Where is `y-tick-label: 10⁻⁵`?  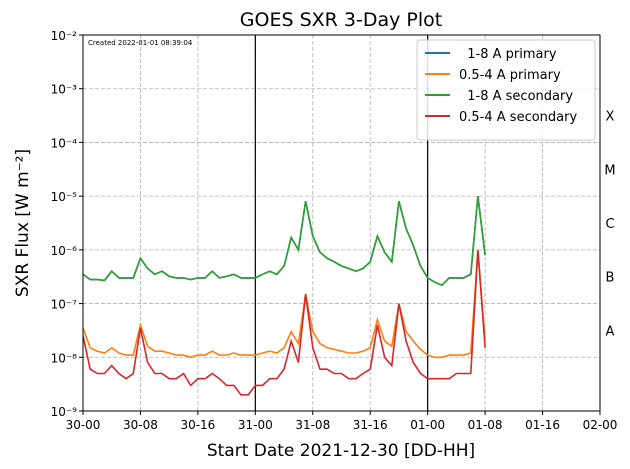
y-tick-label: 10⁻⁵ is located at coordinates (64, 197).